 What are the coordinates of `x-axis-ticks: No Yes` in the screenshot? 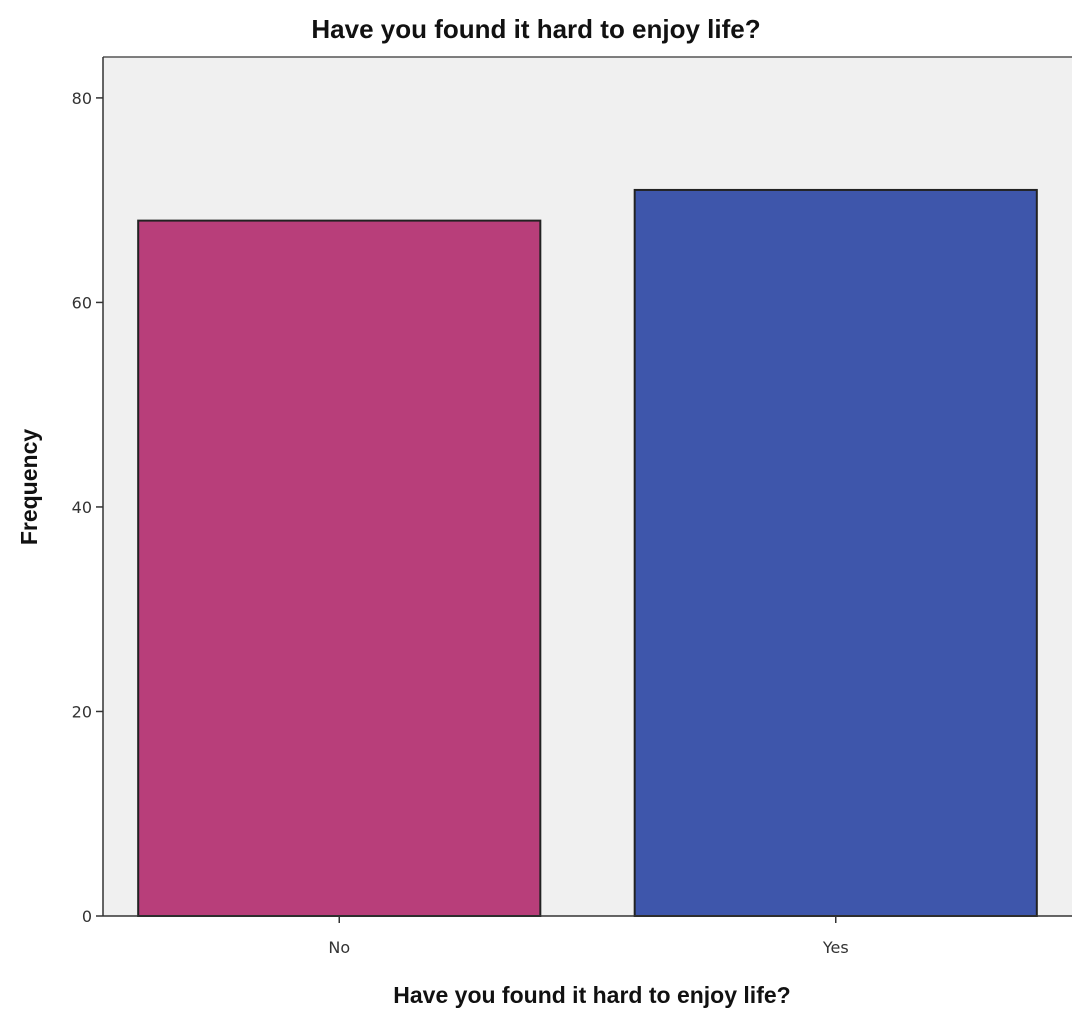 It's located at (588, 936).